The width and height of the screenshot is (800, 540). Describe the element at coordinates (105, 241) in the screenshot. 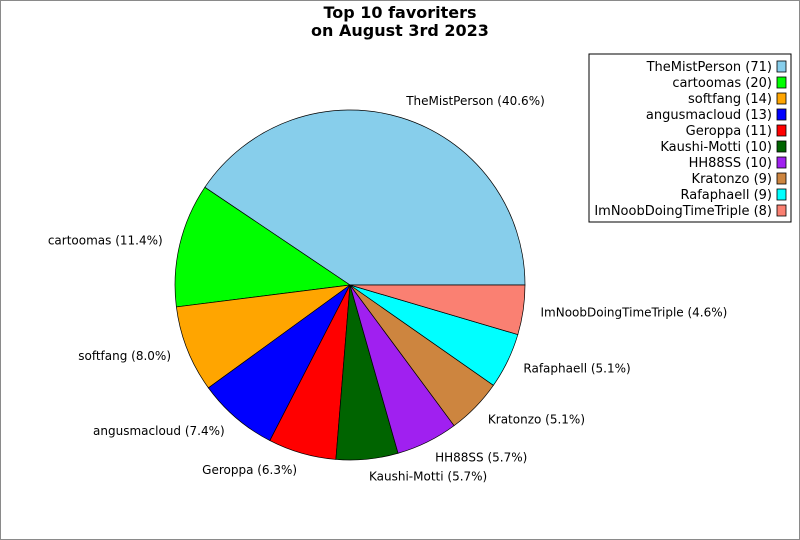

I see `slice-label-cartoomas: cartoomas (11.4%)` at that location.